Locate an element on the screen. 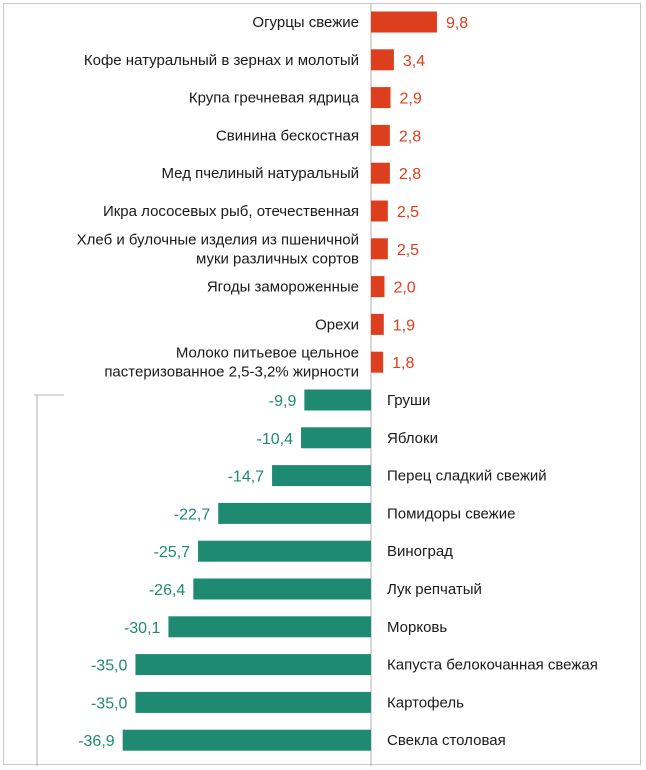 This screenshot has height=770, width=646. data-label: -25,7 is located at coordinates (172, 552).